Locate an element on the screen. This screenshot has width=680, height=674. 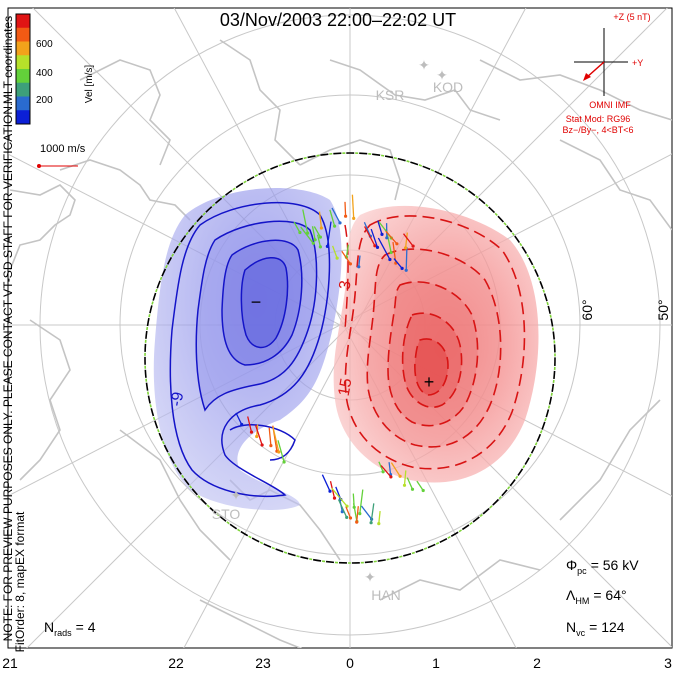
imf-y-label: +Y is located at coordinates (637, 63).